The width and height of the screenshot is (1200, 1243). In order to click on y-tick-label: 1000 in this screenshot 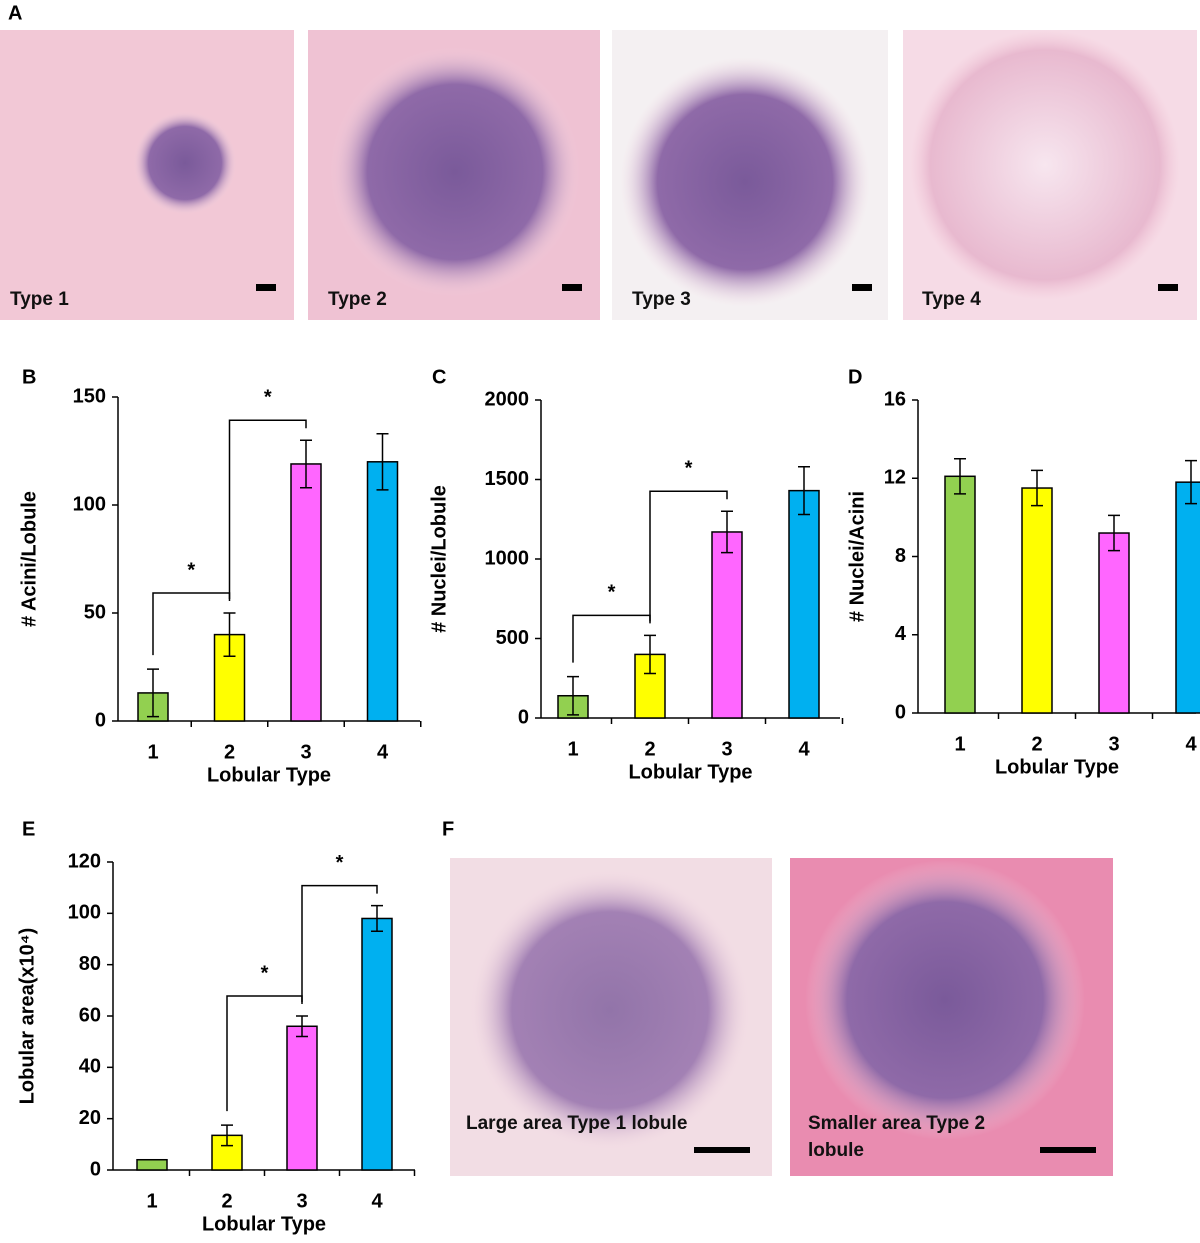, I will do `click(507, 558)`.